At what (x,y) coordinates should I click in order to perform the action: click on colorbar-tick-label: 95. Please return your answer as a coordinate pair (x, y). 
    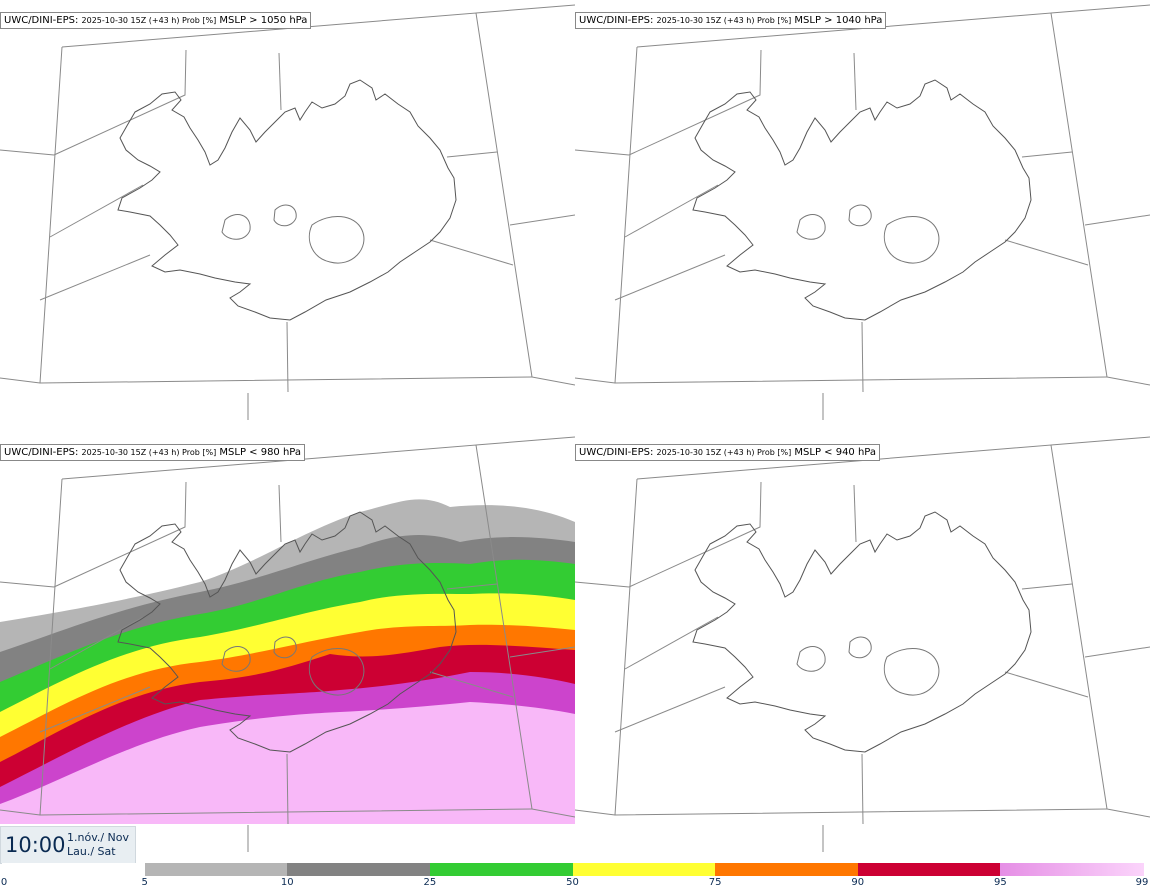
    Looking at the image, I should click on (1000, 882).